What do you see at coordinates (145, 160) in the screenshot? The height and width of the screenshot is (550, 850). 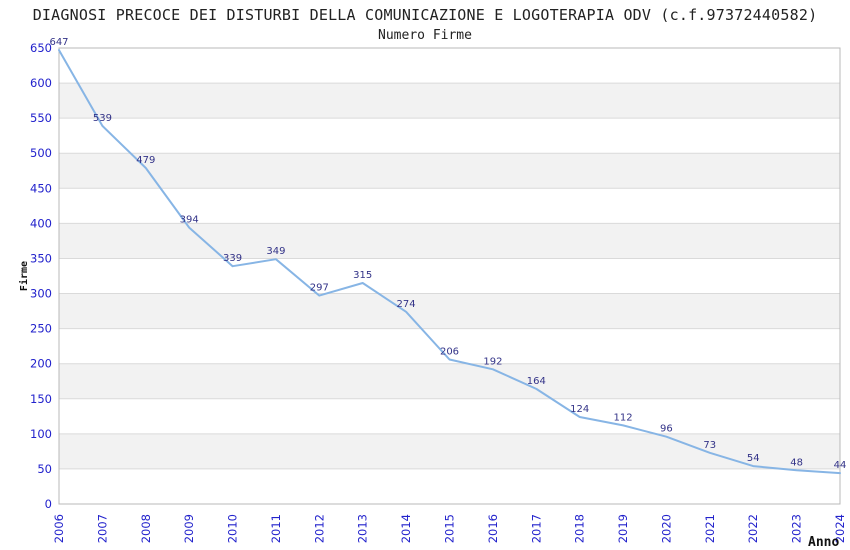 I see `data-label: 479` at bounding box center [145, 160].